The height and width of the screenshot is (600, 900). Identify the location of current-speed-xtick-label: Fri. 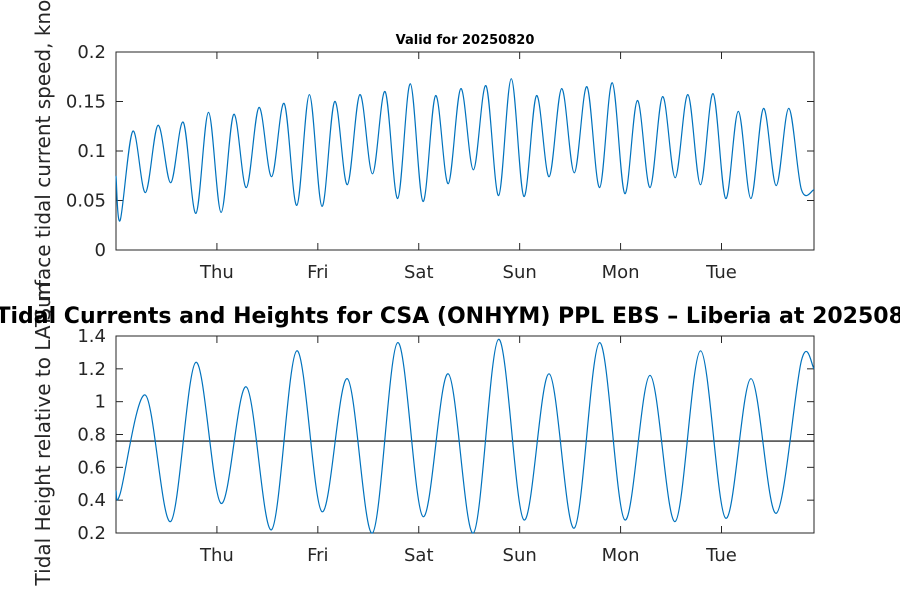
(317, 272).